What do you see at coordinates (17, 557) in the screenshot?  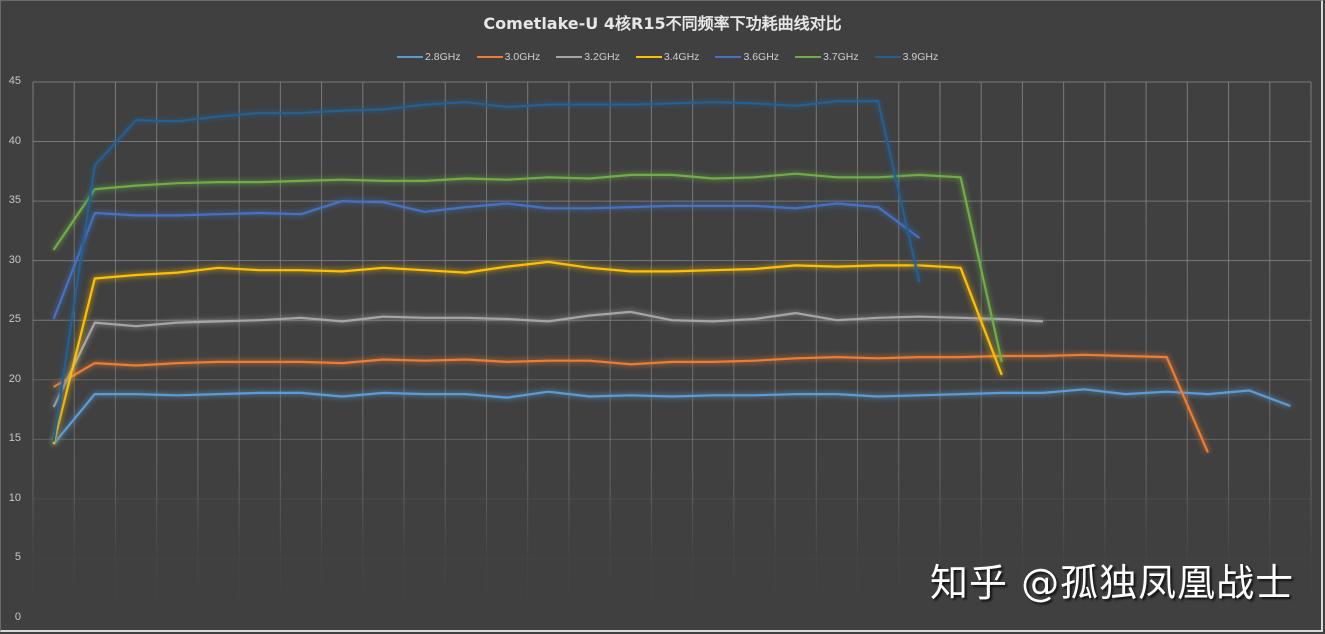 I see `y-tick-label: 5` at bounding box center [17, 557].